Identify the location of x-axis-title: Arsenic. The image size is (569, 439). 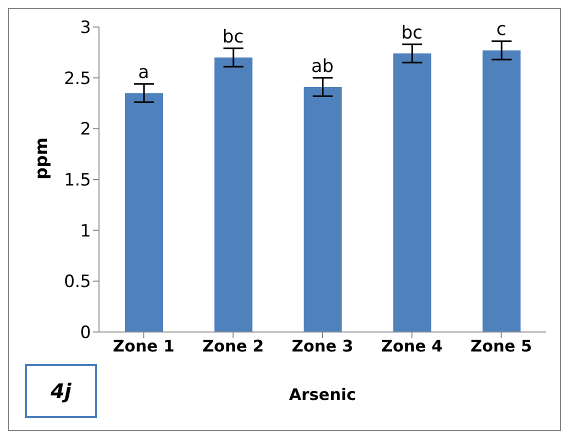
(322, 394).